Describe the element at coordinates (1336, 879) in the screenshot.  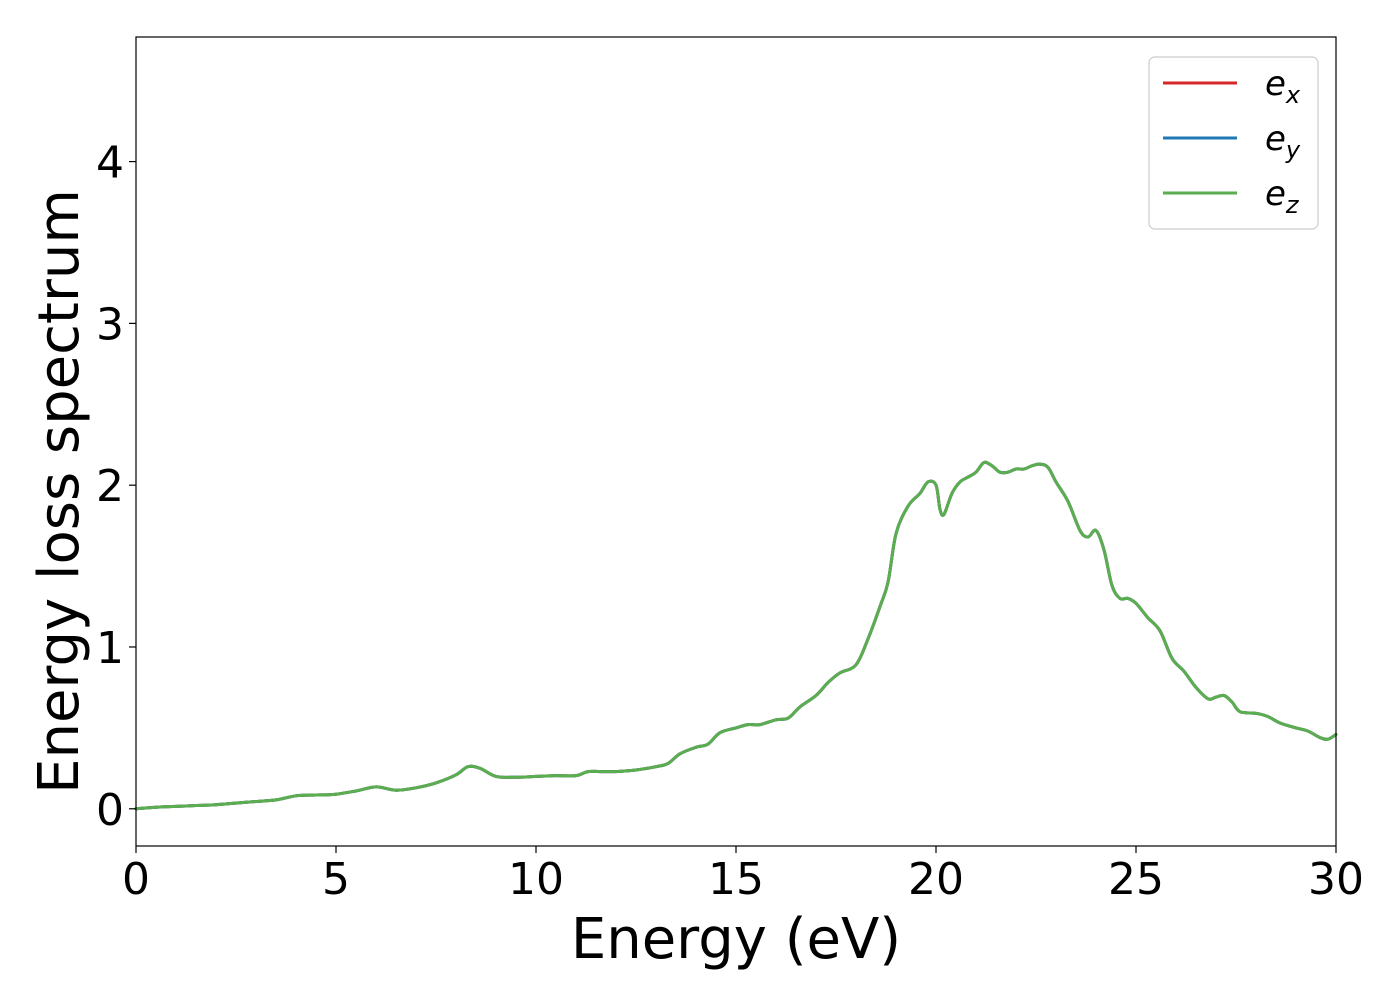
I see `x-tick-label: 30` at that location.